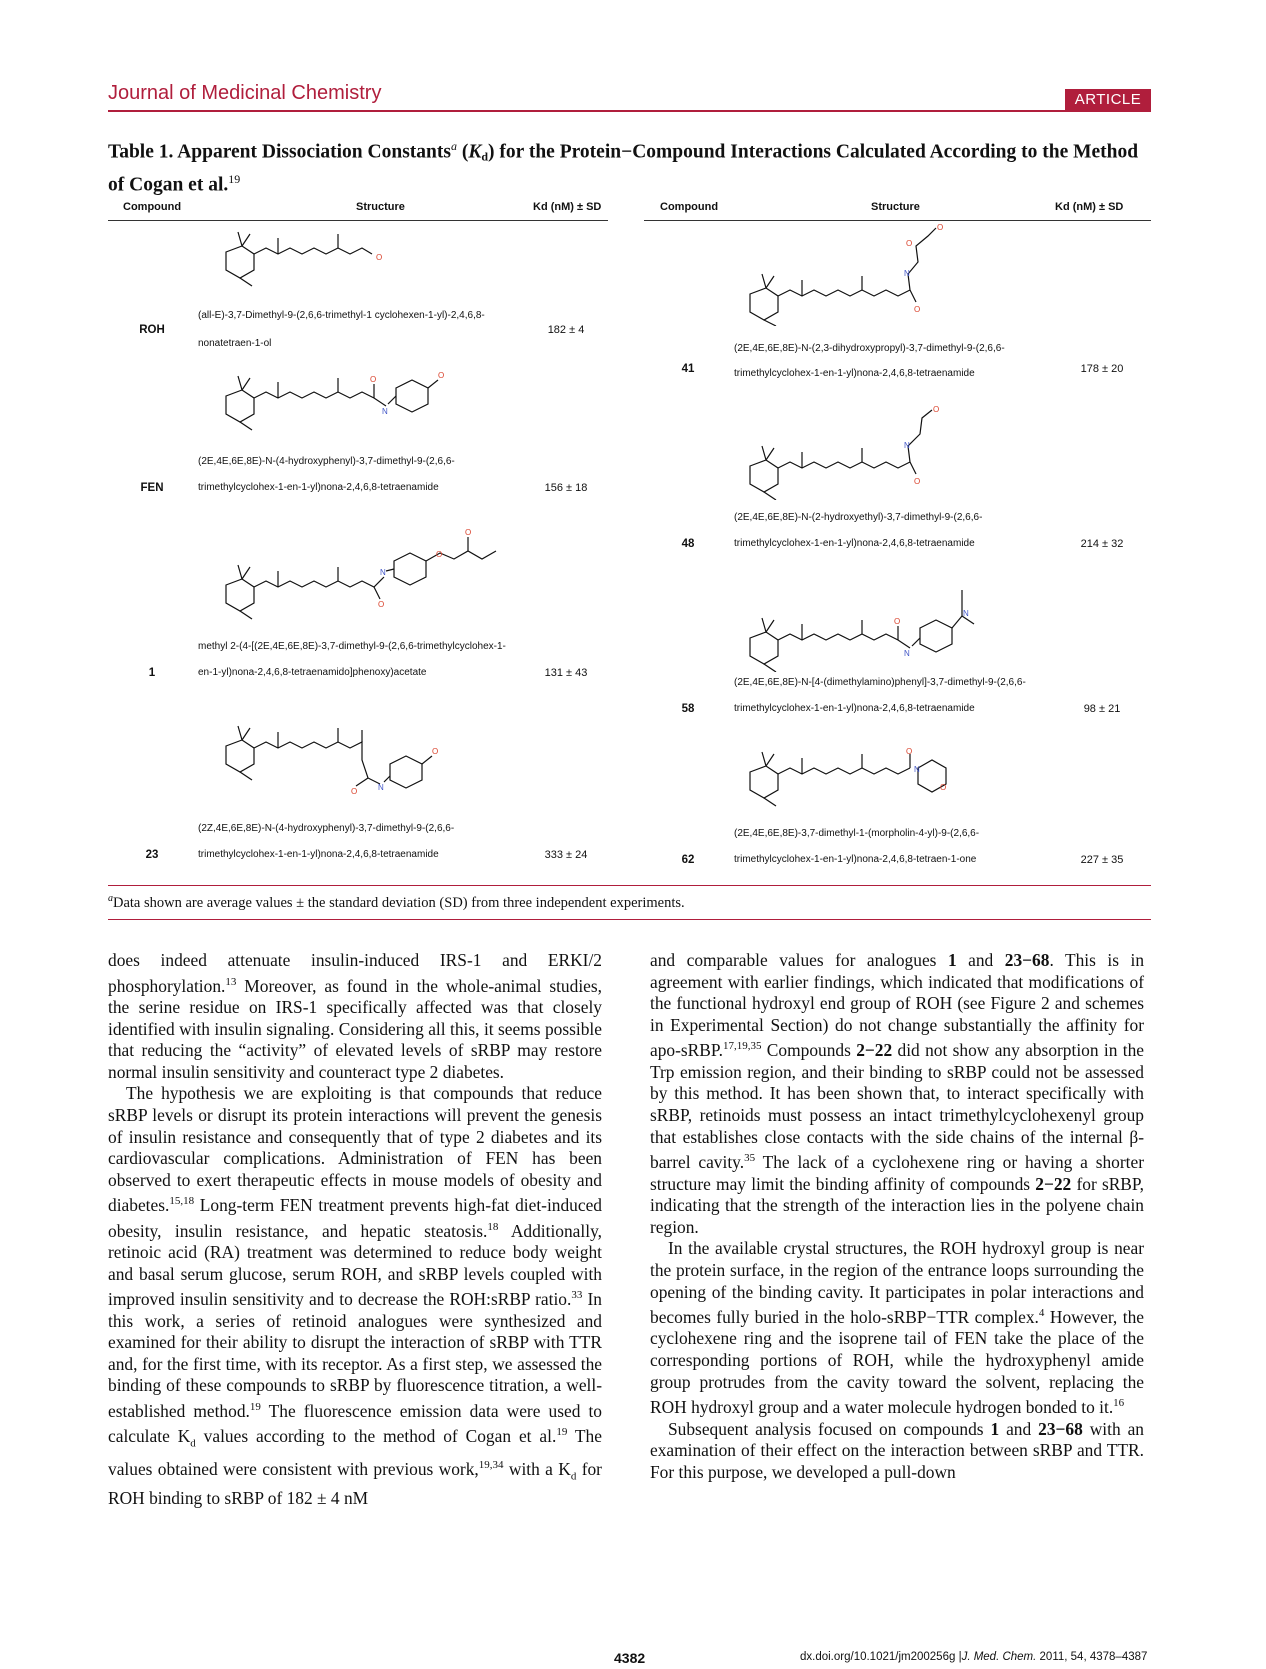 This screenshot has width=1266, height=1669. Describe the element at coordinates (245, 93) in the screenshot. I see `journal-title: Journal of Medicinal Chemistry` at that location.